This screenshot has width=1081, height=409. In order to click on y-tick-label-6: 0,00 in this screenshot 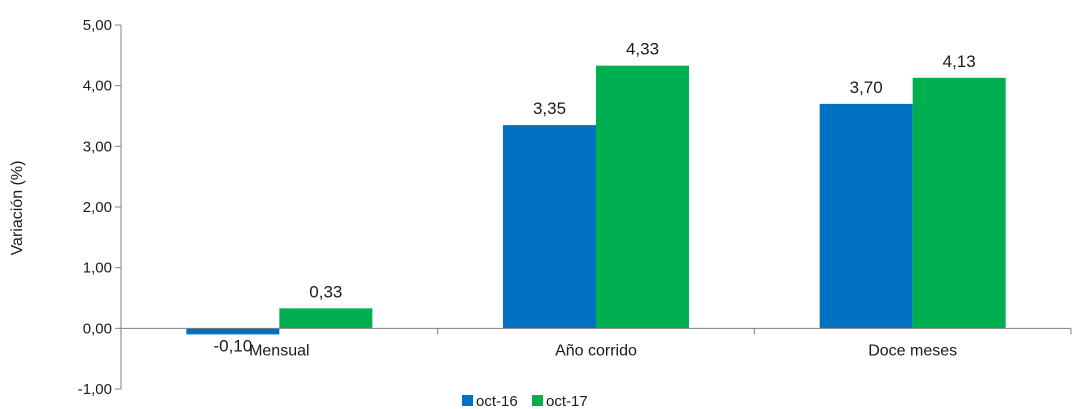, I will do `click(97, 328)`.